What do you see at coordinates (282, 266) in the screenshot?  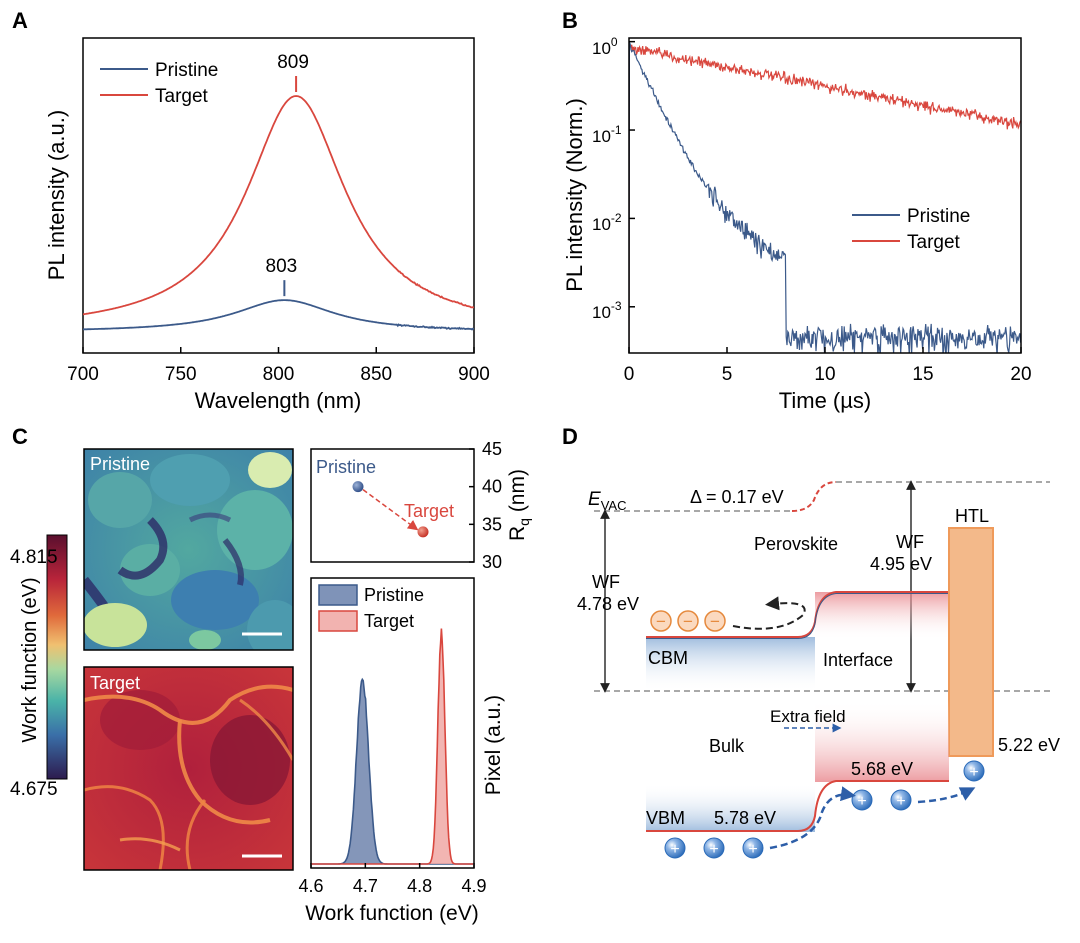 I see `annotation-label-803: 803` at bounding box center [282, 266].